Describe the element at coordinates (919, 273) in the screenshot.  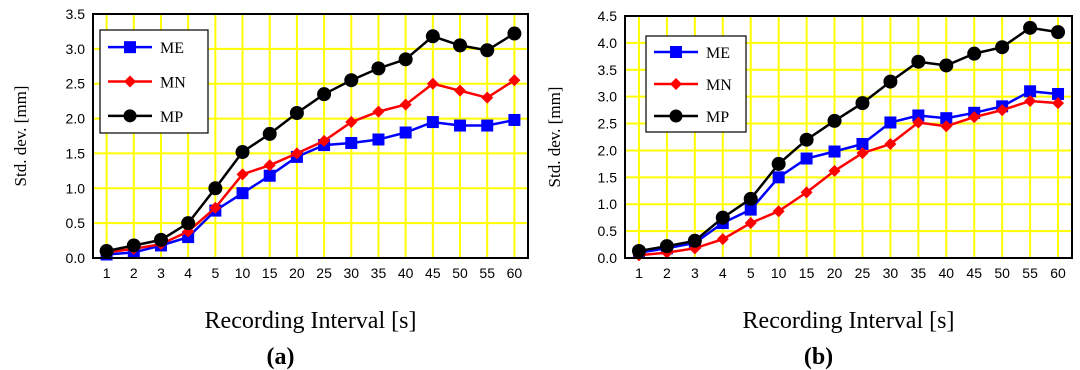
I see `x-tick-label: 35` at that location.